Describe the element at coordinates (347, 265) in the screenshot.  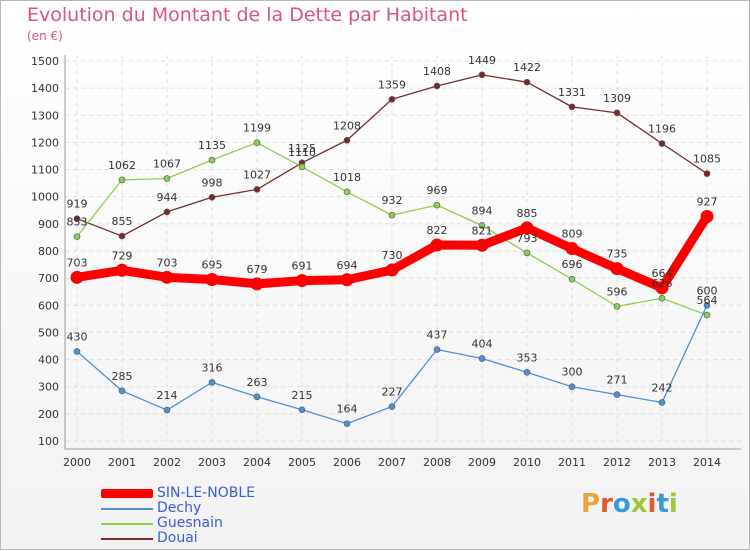
I see `data-label-sin-le-noble: 694` at that location.